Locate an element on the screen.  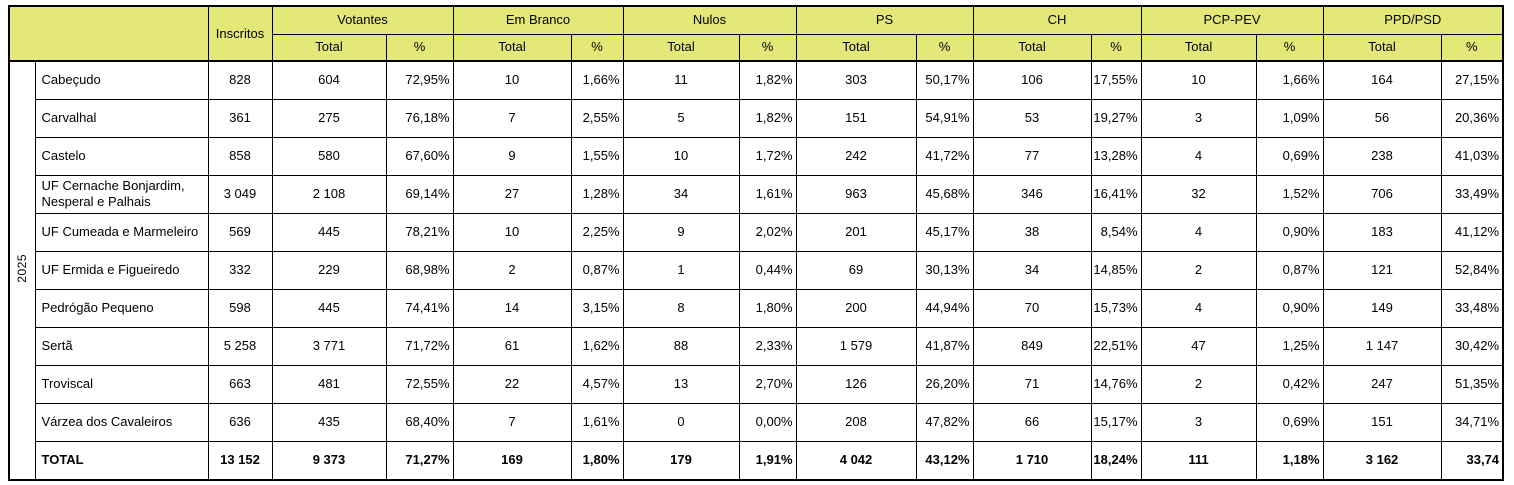
cell-pcp-pev-total: 10 is located at coordinates (1198, 80).